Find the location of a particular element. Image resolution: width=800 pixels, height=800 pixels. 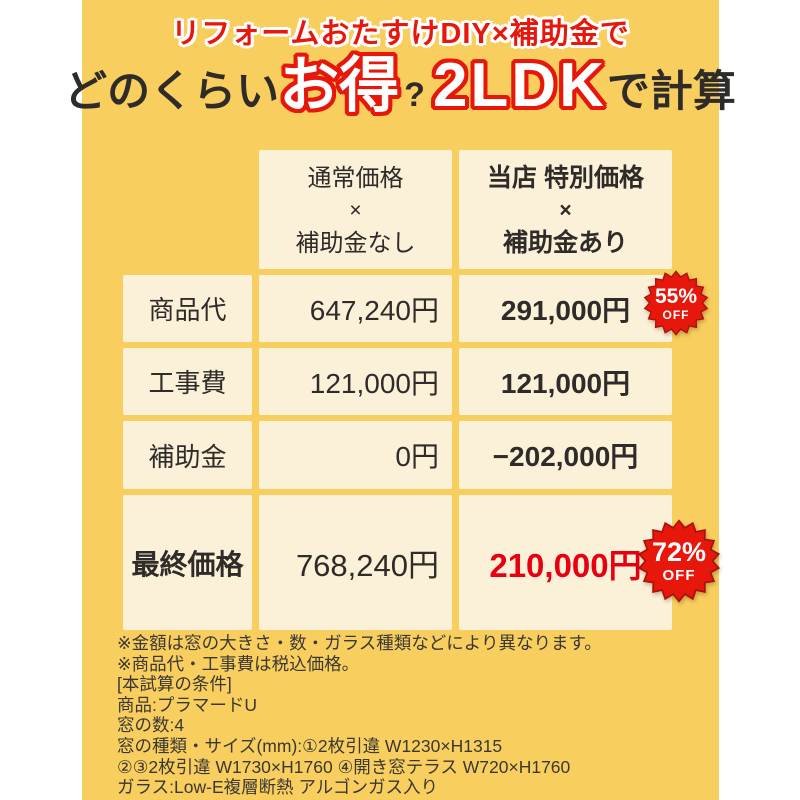

note-line: 商品:プラマードU is located at coordinates (187, 704).